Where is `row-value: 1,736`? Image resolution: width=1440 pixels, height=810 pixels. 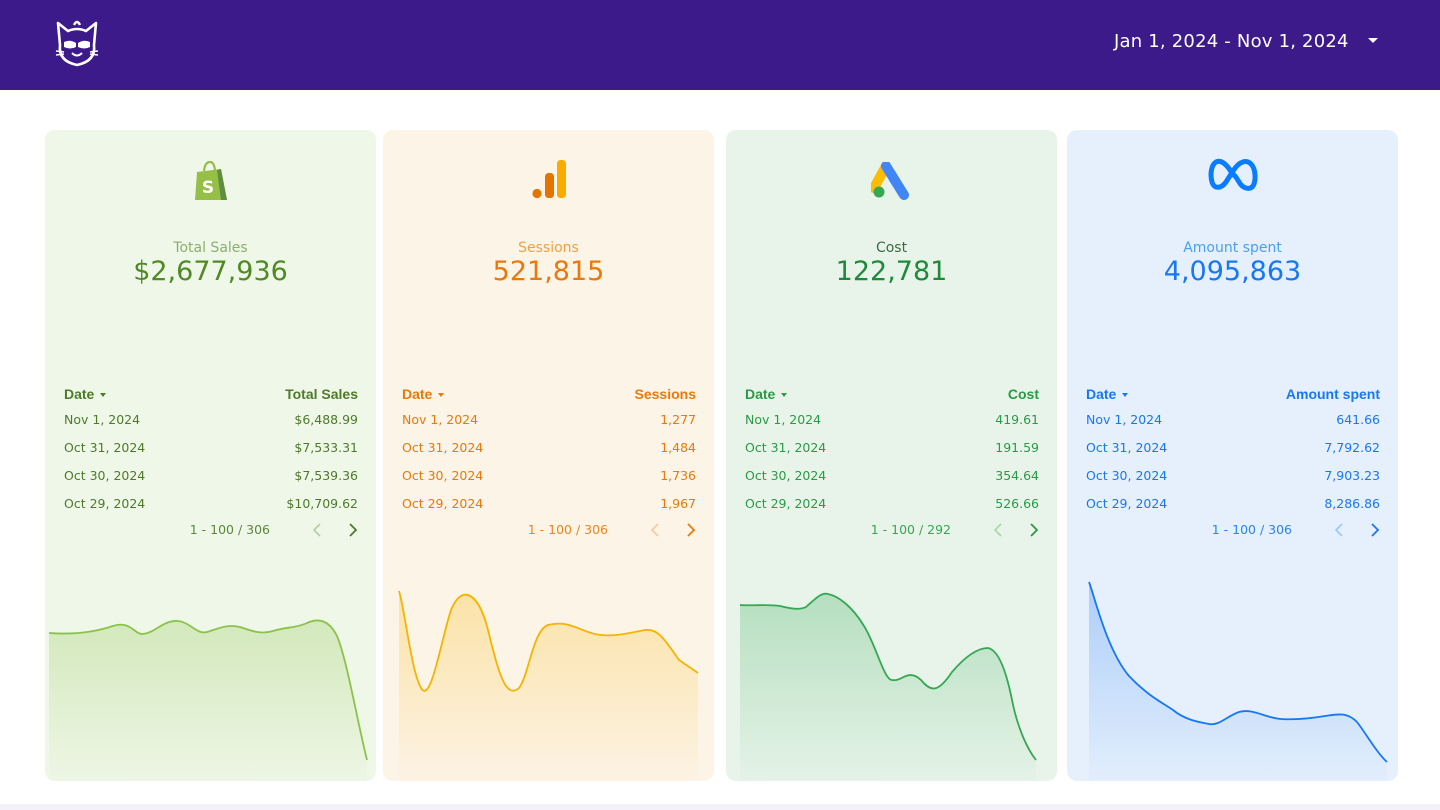
row-value: 1,736 is located at coordinates (678, 475).